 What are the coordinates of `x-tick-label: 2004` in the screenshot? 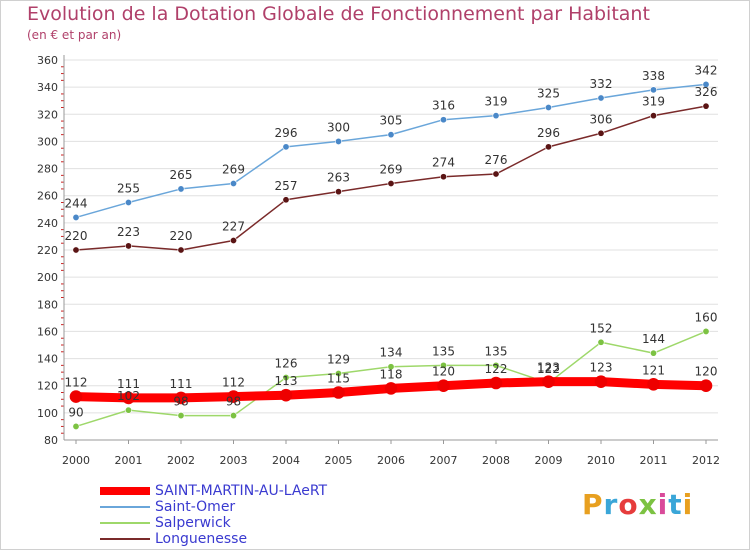 It's located at (286, 460).